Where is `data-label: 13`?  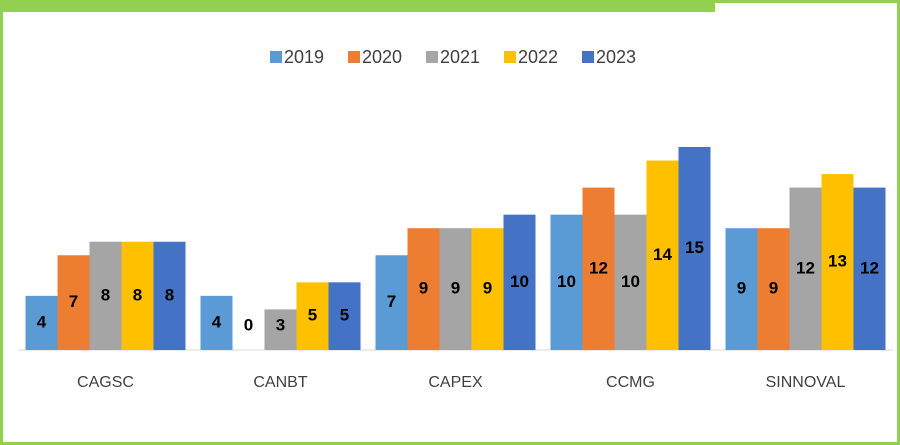
data-label: 13 is located at coordinates (837, 261).